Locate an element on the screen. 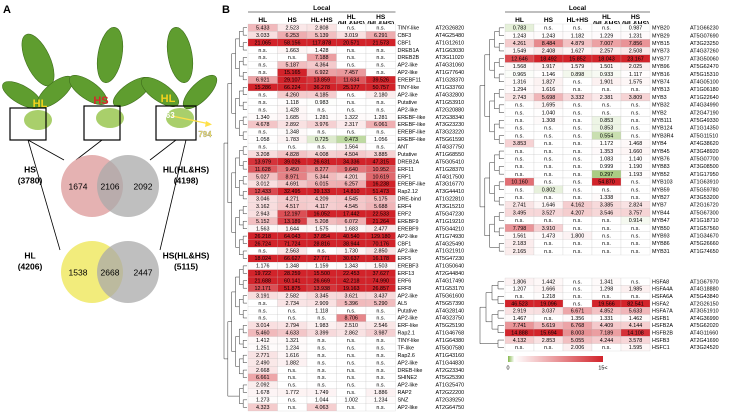 Image resolution: width=741 pixels, height=415 pixels. cell-value: 6.671 is located at coordinates (578, 312).